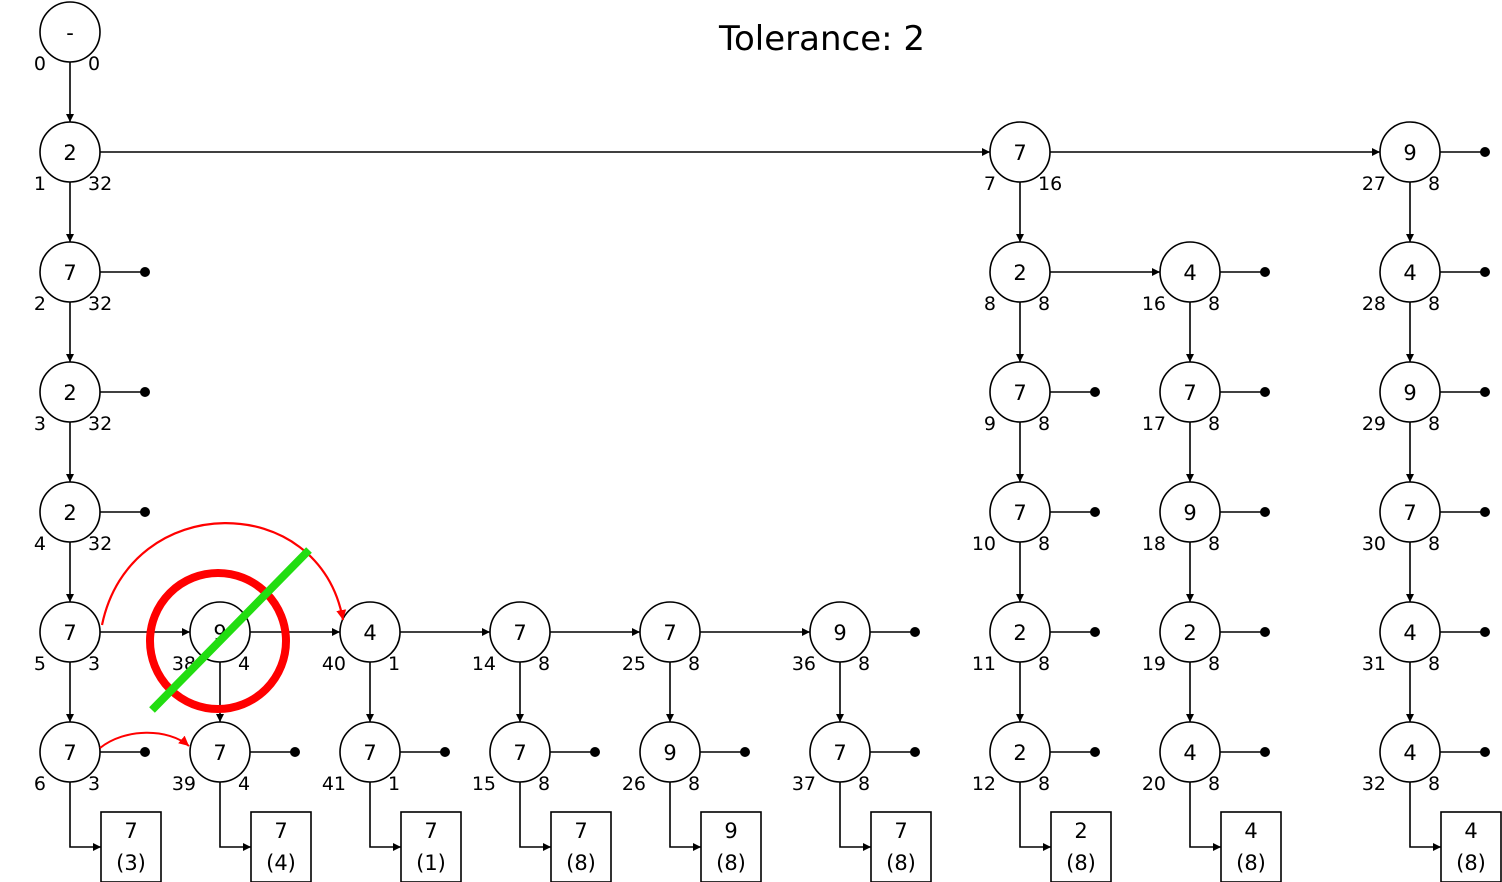 The width and height of the screenshot is (1502, 882). I want to click on node-left-number: 19, so click(1154, 664).